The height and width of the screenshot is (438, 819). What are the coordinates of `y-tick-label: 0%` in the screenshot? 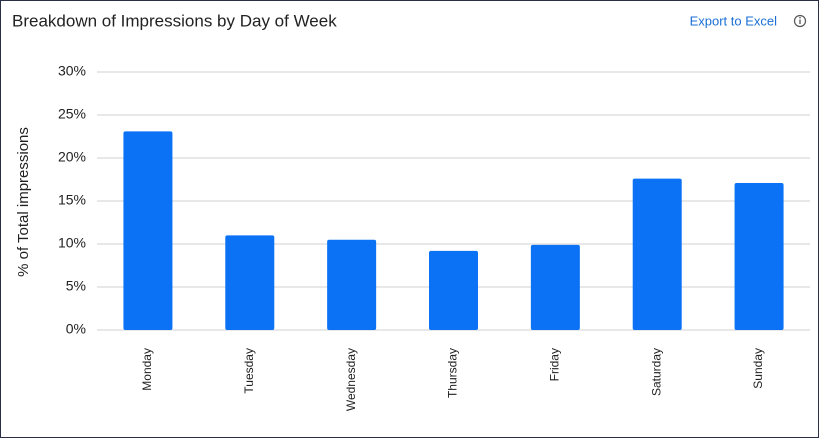 It's located at (76, 329).